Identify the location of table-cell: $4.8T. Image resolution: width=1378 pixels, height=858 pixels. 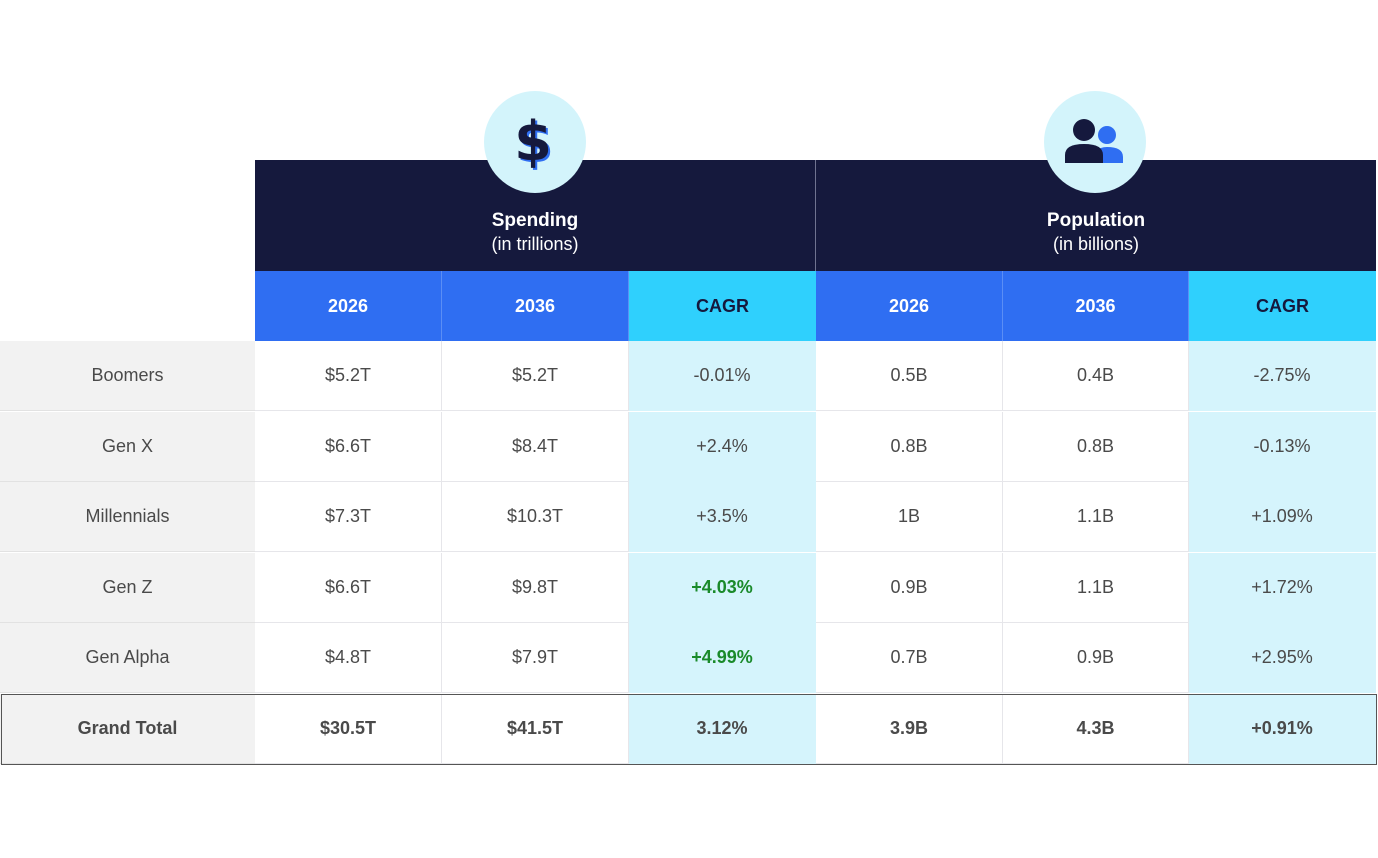
(348, 658).